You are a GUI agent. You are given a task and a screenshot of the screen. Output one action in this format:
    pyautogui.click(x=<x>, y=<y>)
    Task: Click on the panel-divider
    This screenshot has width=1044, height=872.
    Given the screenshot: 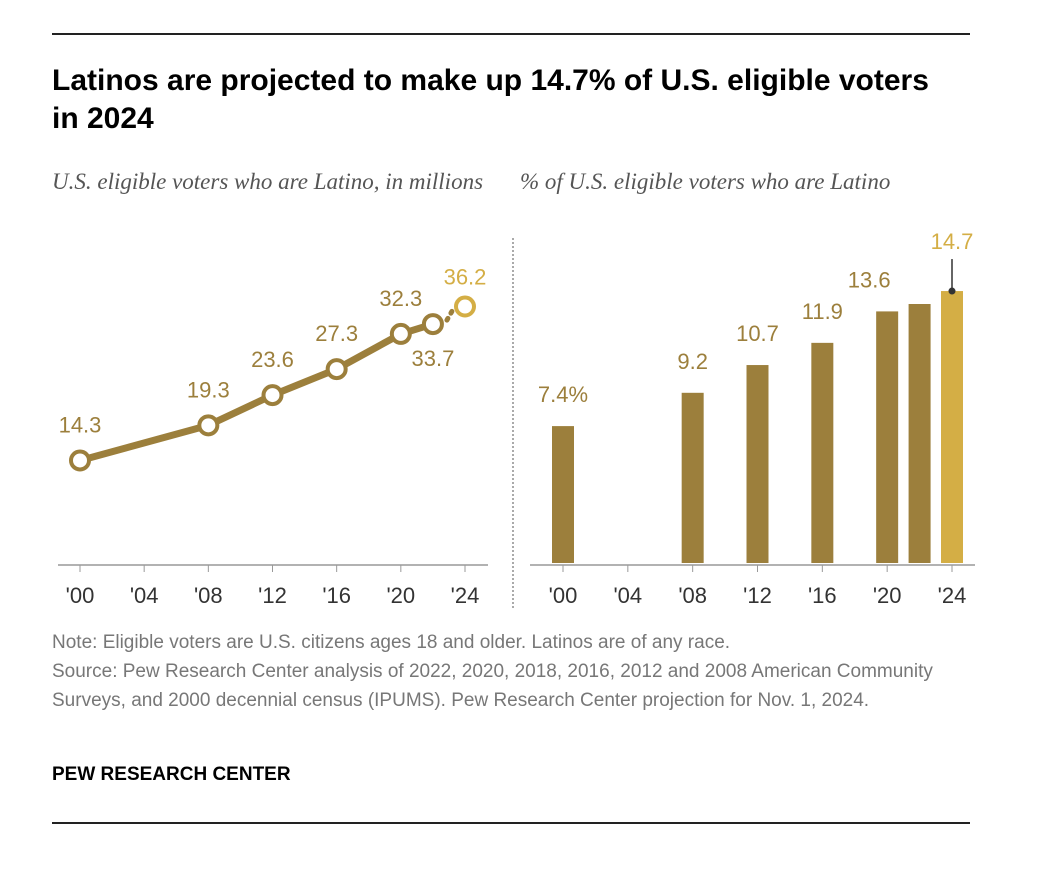 What is the action you would take?
    pyautogui.click(x=513, y=423)
    